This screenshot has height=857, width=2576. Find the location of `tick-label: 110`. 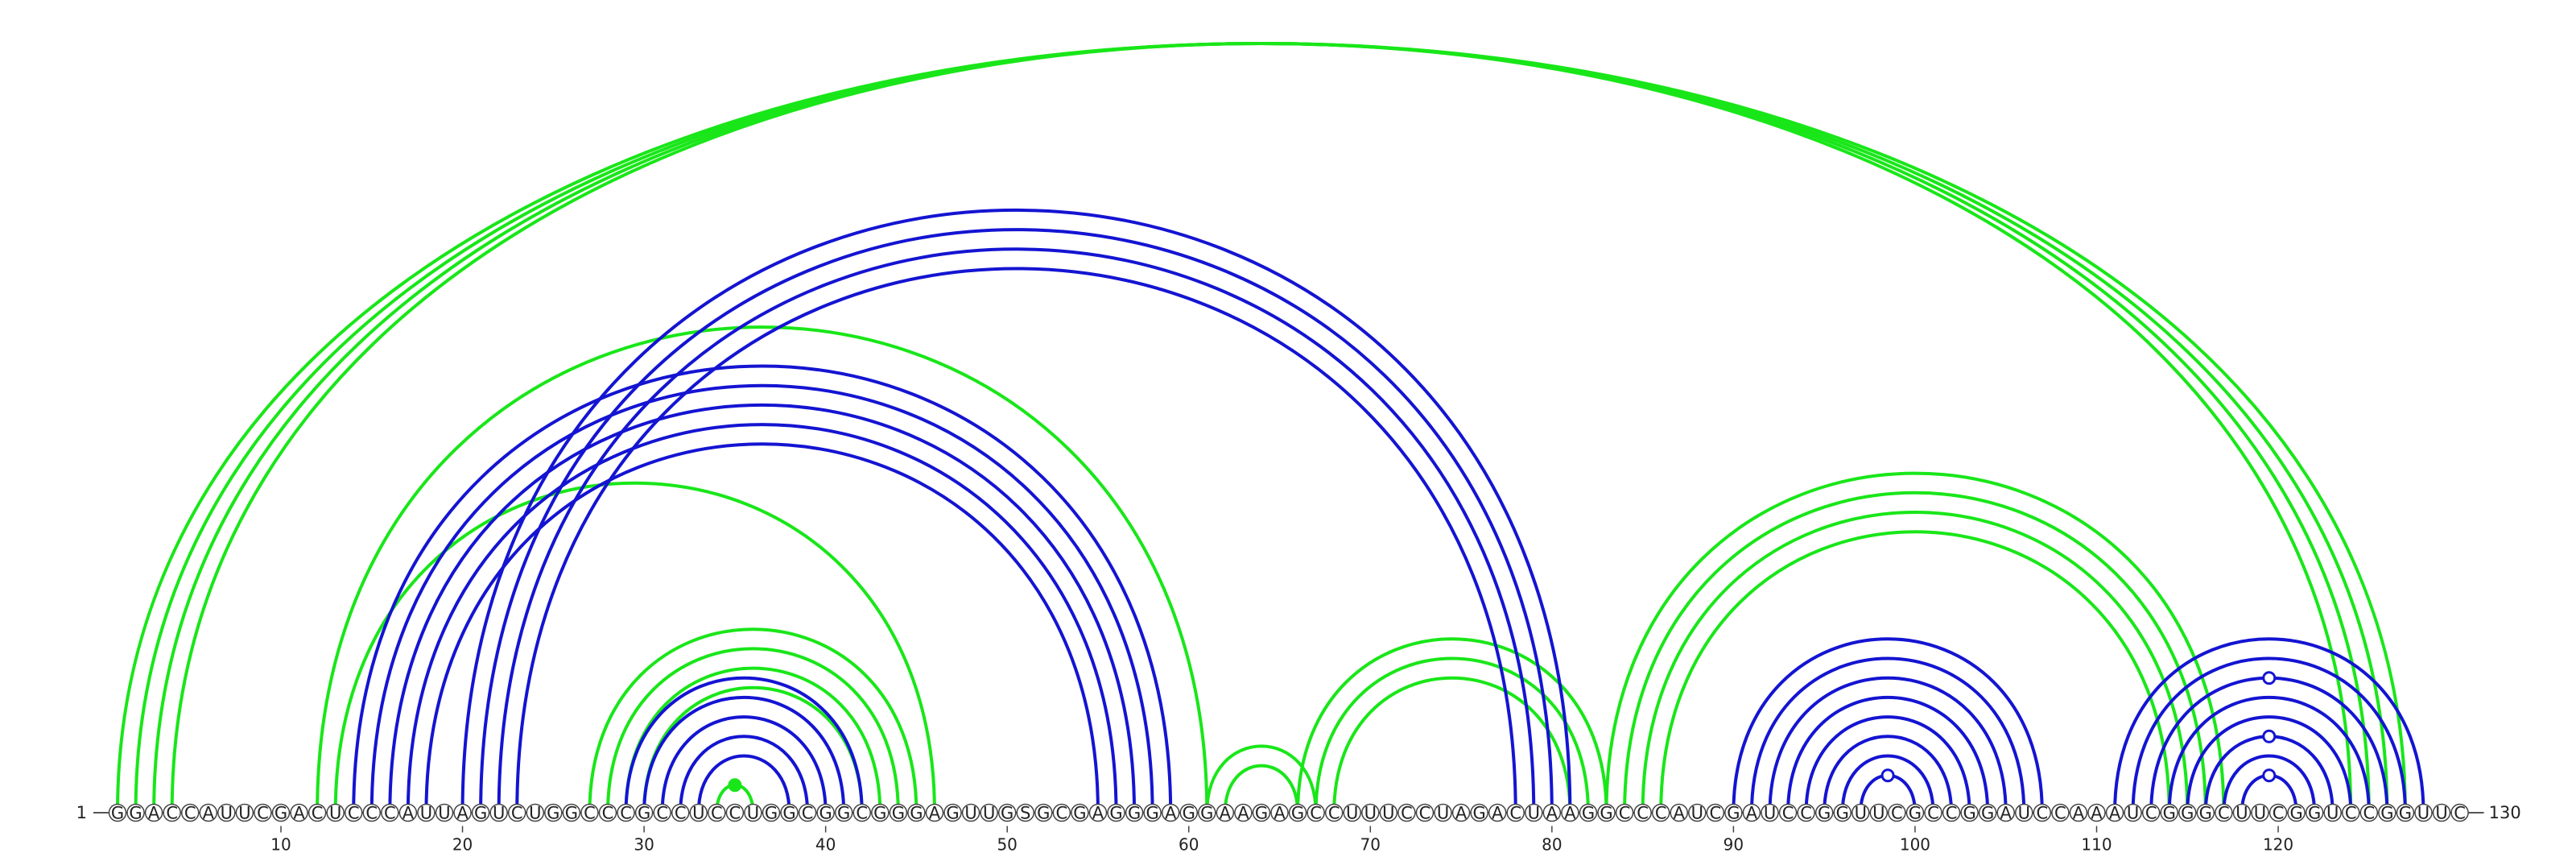

tick-label: 110 is located at coordinates (2096, 845).